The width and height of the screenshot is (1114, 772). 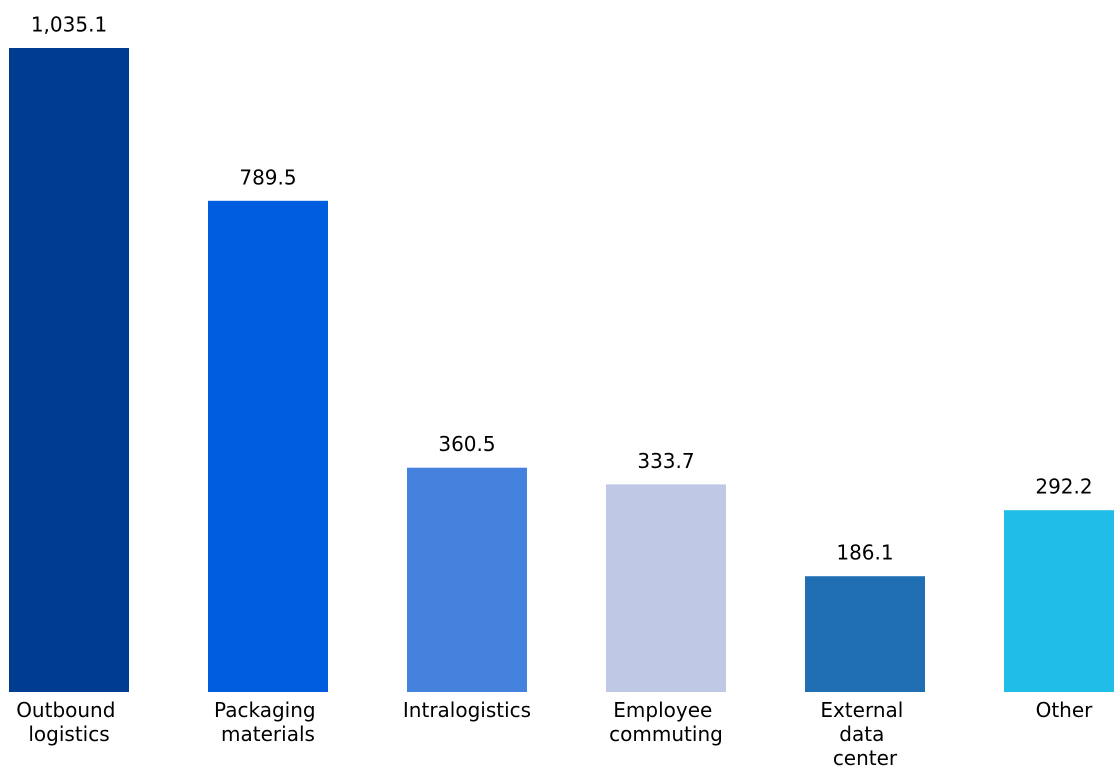 What do you see at coordinates (267, 177) in the screenshot?
I see `value-label: 789.5` at bounding box center [267, 177].